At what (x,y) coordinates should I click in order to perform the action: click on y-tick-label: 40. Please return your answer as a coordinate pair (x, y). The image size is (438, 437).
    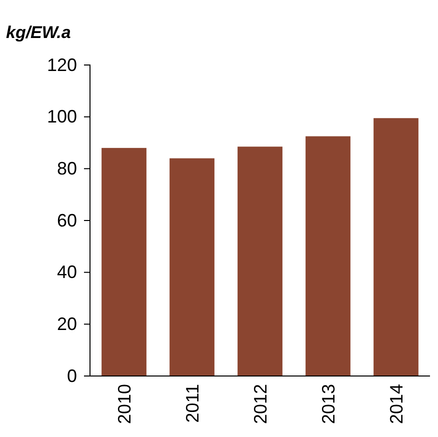
    Looking at the image, I should click on (66, 272).